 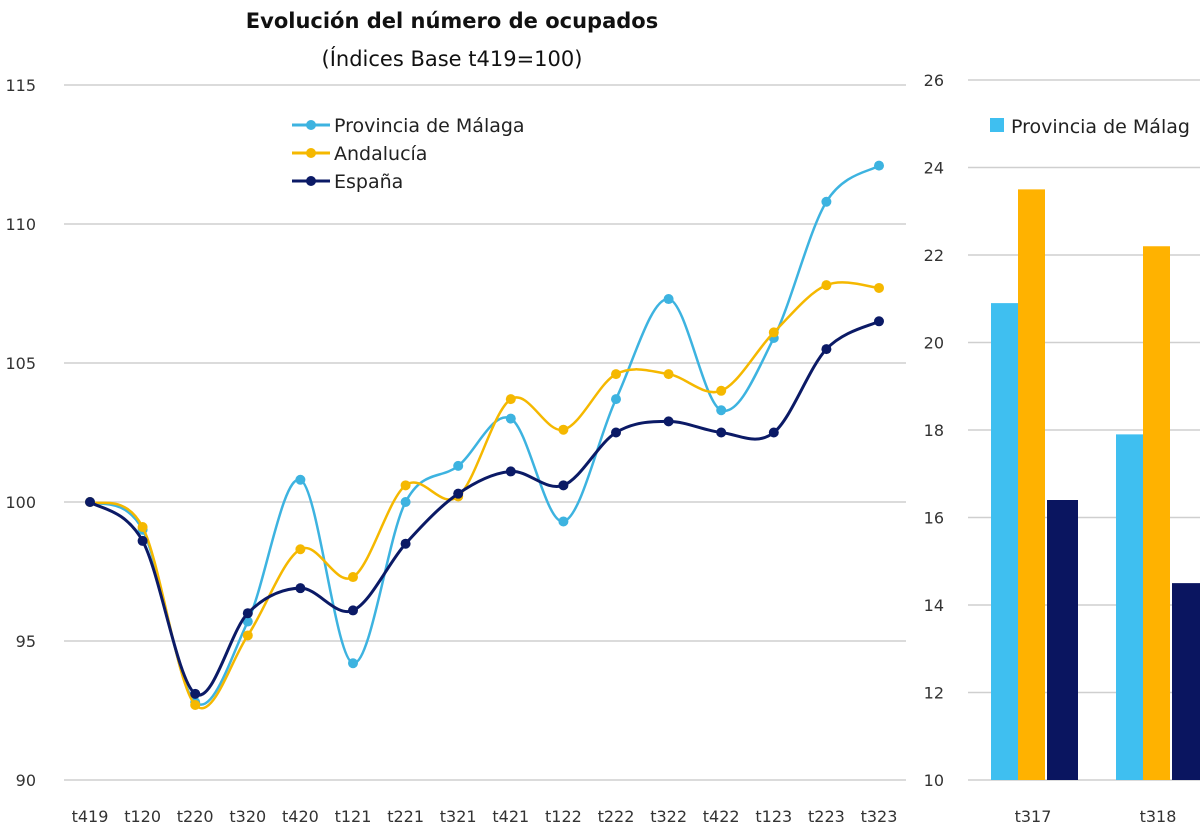 I want to click on legend-label: Andalucía, so click(x=380, y=154).